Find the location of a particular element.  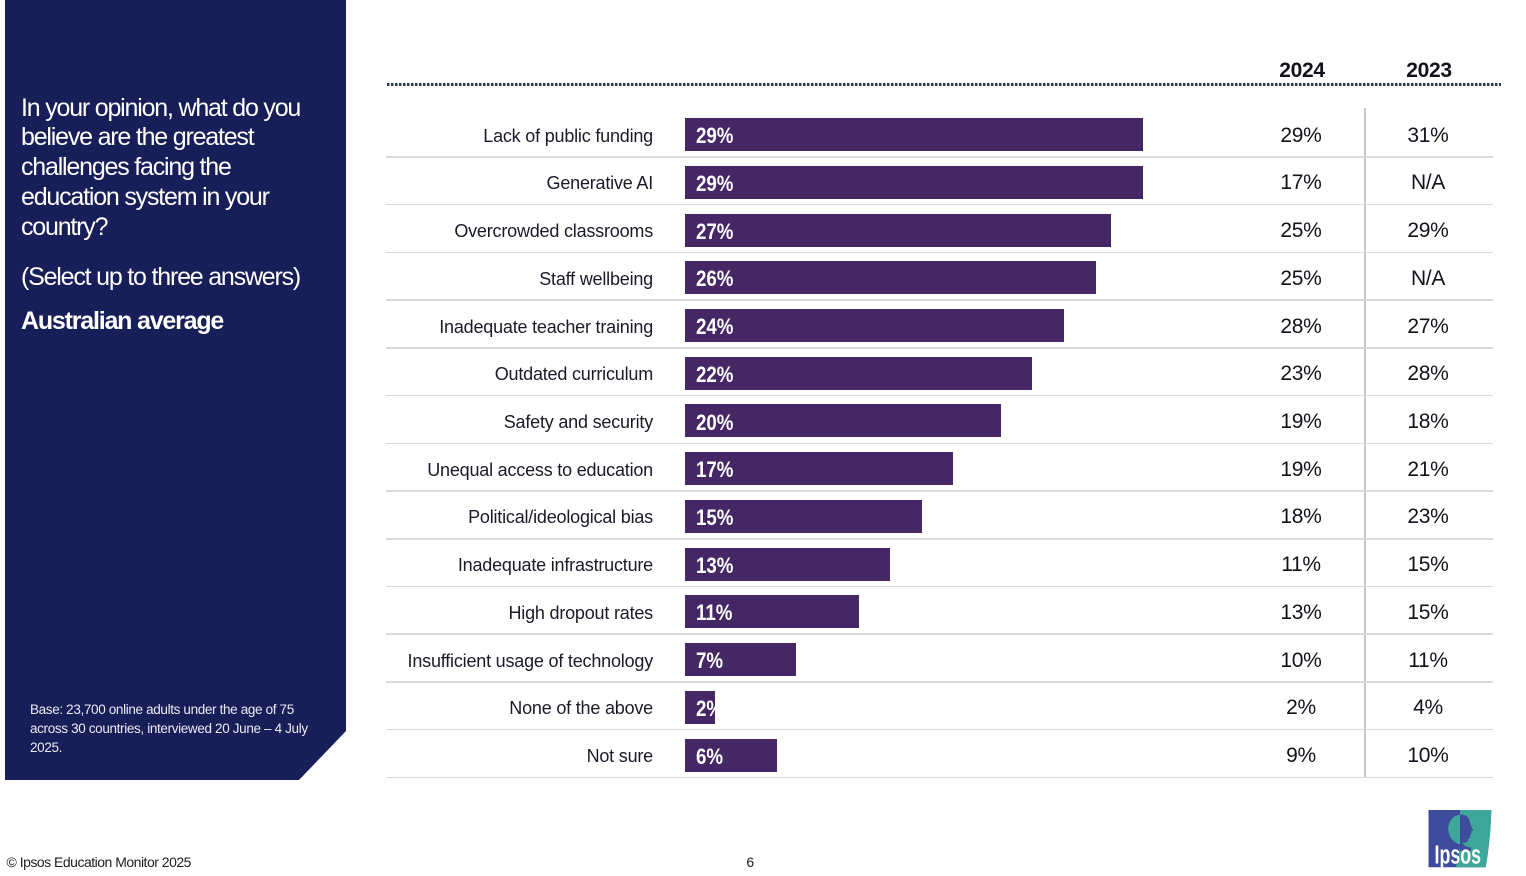

svg-text: Ipsos is located at coordinates (1458, 855).